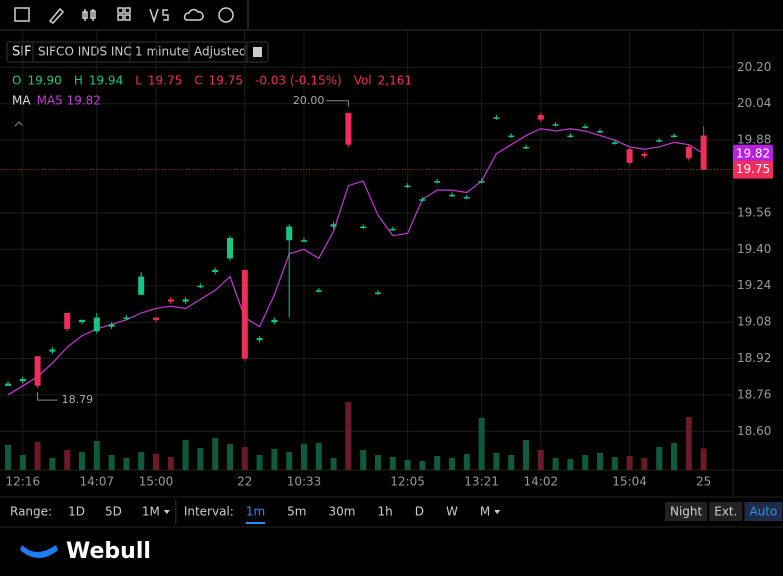 This screenshot has width=783, height=576. Describe the element at coordinates (193, 14) in the screenshot. I see `icon-cloud` at that location.